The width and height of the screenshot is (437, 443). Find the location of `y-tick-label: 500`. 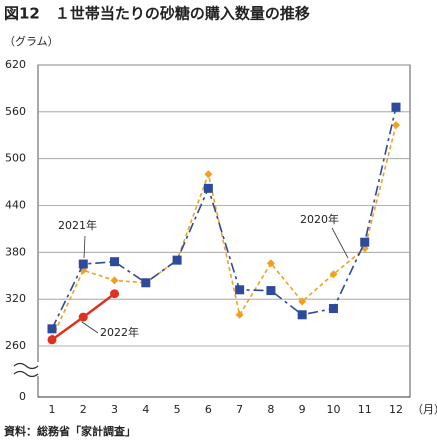

y-tick-label: 500 is located at coordinates (15, 158).